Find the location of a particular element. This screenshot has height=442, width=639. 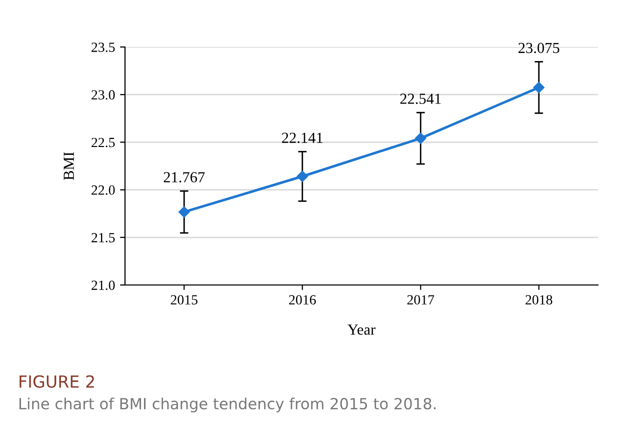

text: Line chart of BMI change tendency from 2015 to 2018. is located at coordinates (228, 405).